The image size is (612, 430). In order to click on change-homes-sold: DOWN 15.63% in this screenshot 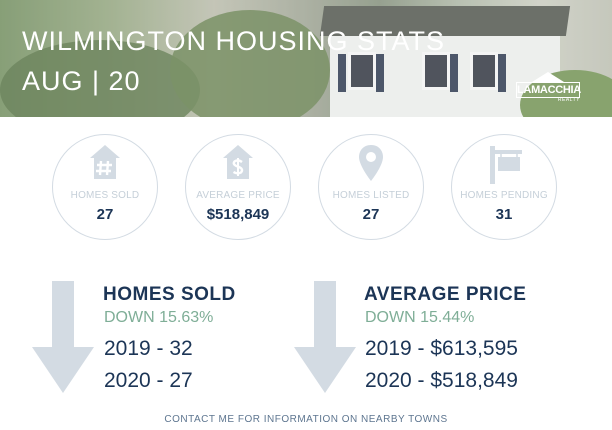, I will do `click(159, 317)`.